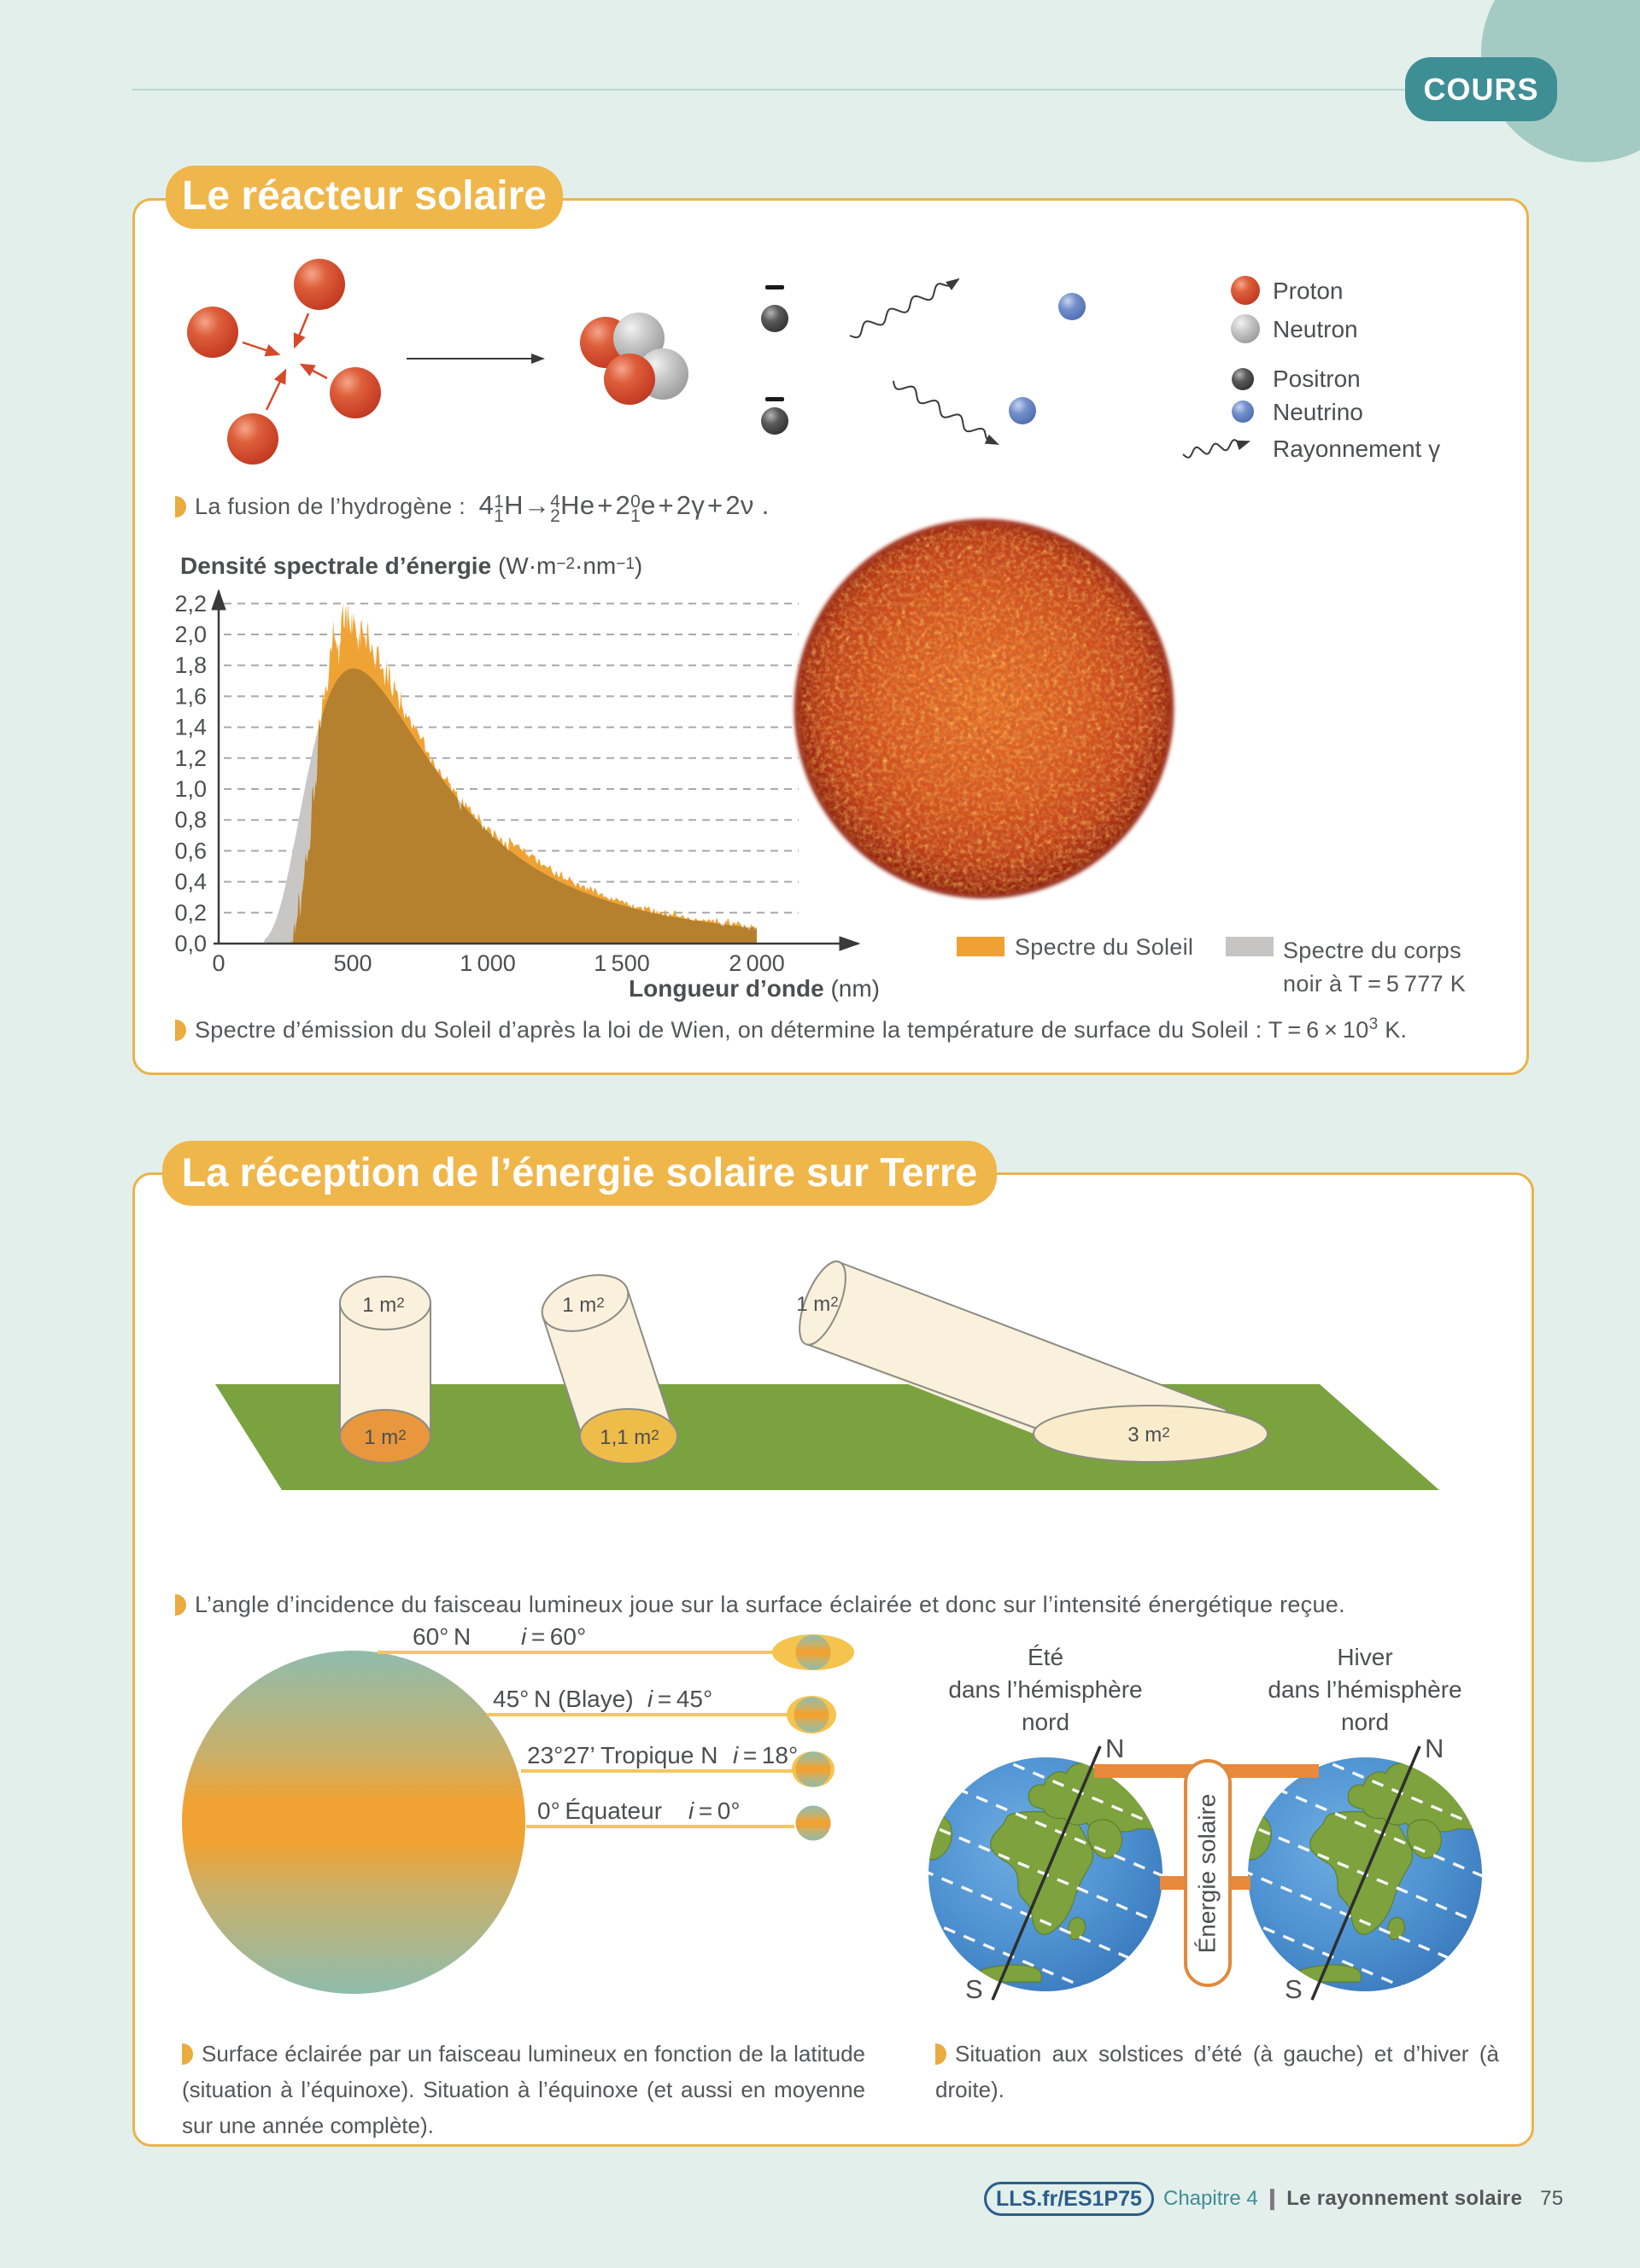 This screenshot has width=1640, height=2268. What do you see at coordinates (1148, 1435) in the screenshot?
I see `svg-text: 3 m2` at bounding box center [1148, 1435].